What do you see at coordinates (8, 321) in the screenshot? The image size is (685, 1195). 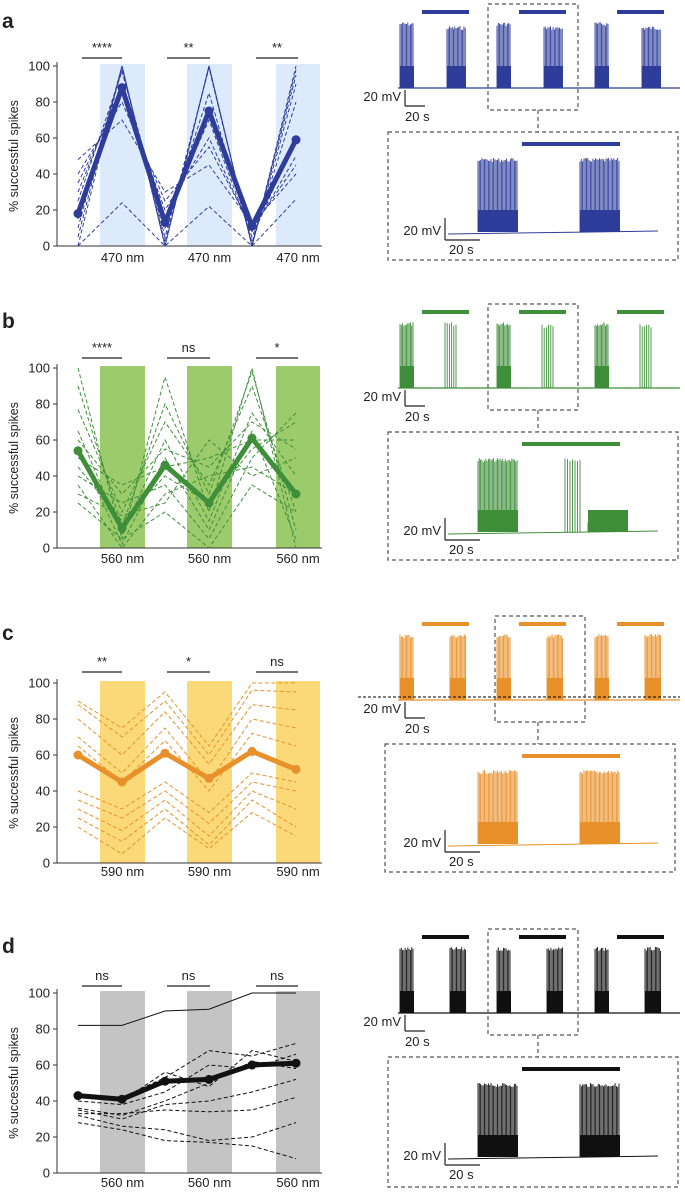 I see `panel-letter: b` at bounding box center [8, 321].